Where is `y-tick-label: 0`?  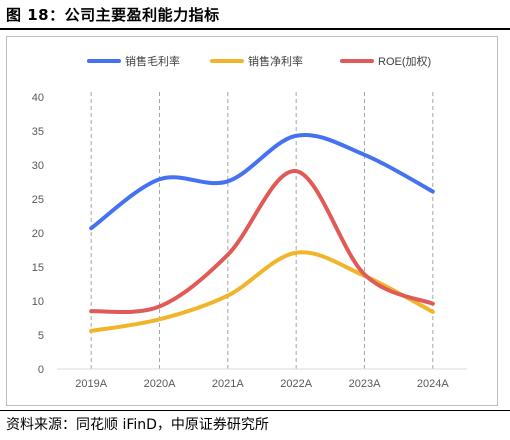
y-tick-label: 0 is located at coordinates (41, 370).